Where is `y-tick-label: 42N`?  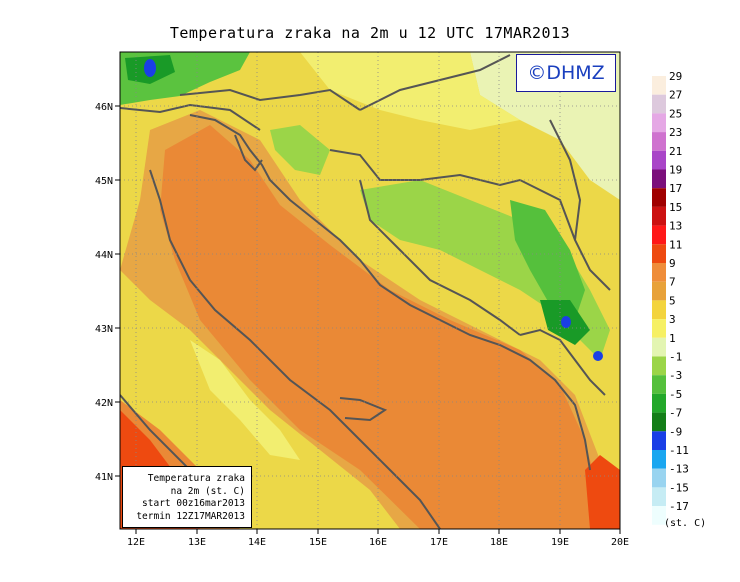 y-tick-label: 42N is located at coordinates (104, 403).